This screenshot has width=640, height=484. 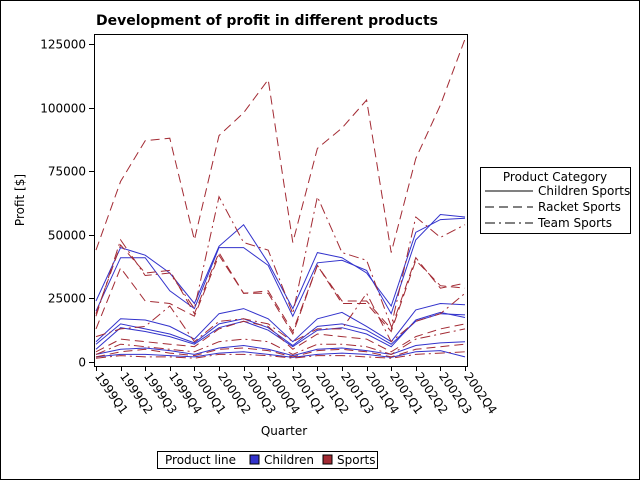 I want to click on legend-category-label-1: Racket Sports, so click(x=579, y=207).